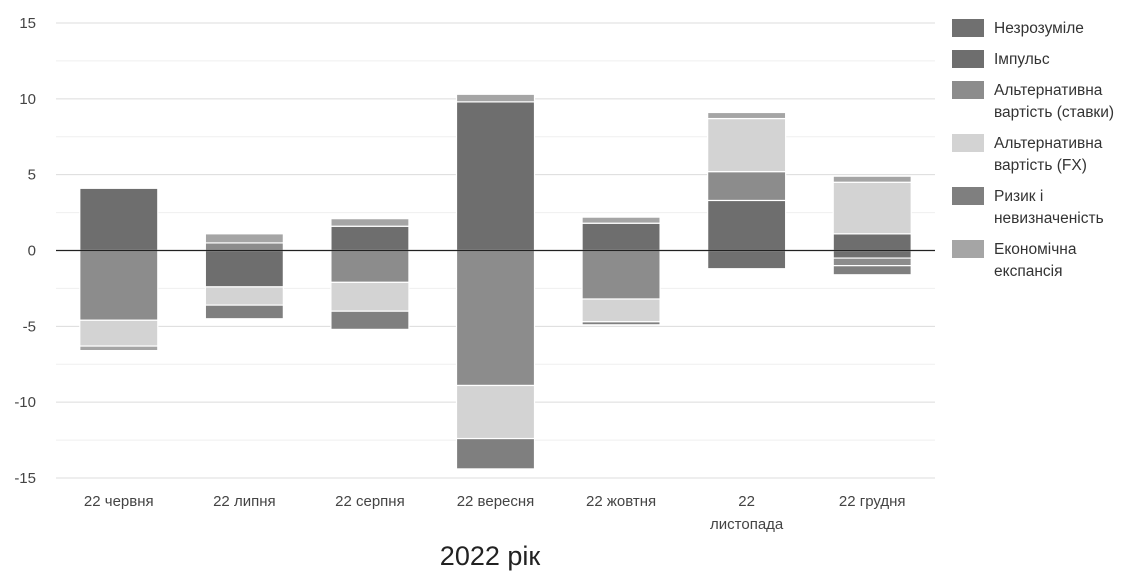 This screenshot has height=574, width=1148. I want to click on legend-label: Економічна експансія, so click(1035, 260).